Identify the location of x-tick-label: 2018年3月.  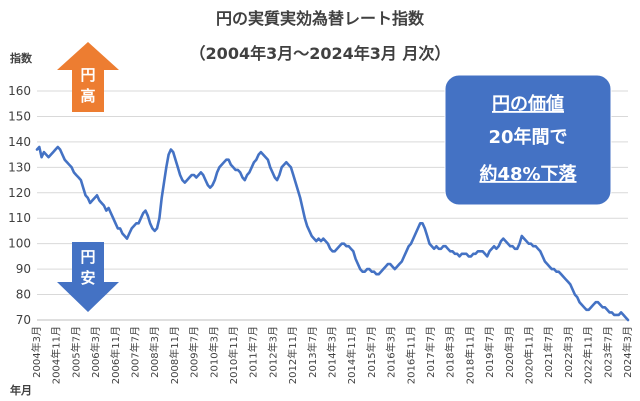
(450, 352).